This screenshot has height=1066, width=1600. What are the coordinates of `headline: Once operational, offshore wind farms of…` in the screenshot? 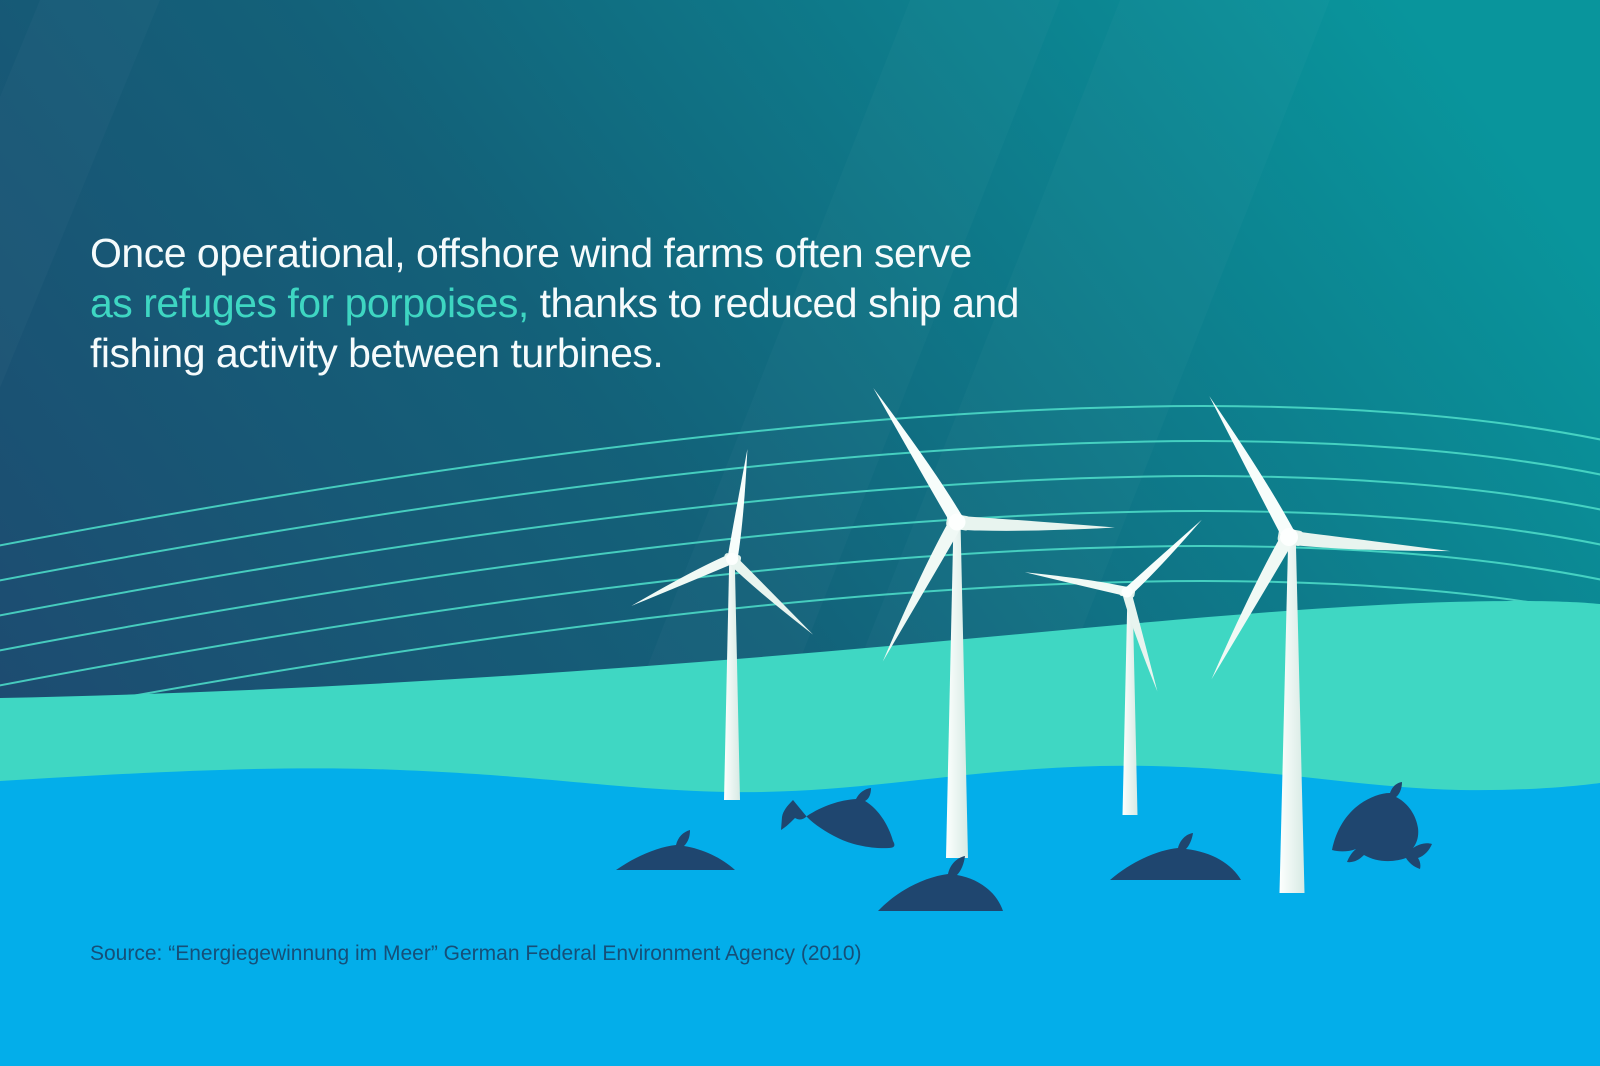 It's located at (665, 303).